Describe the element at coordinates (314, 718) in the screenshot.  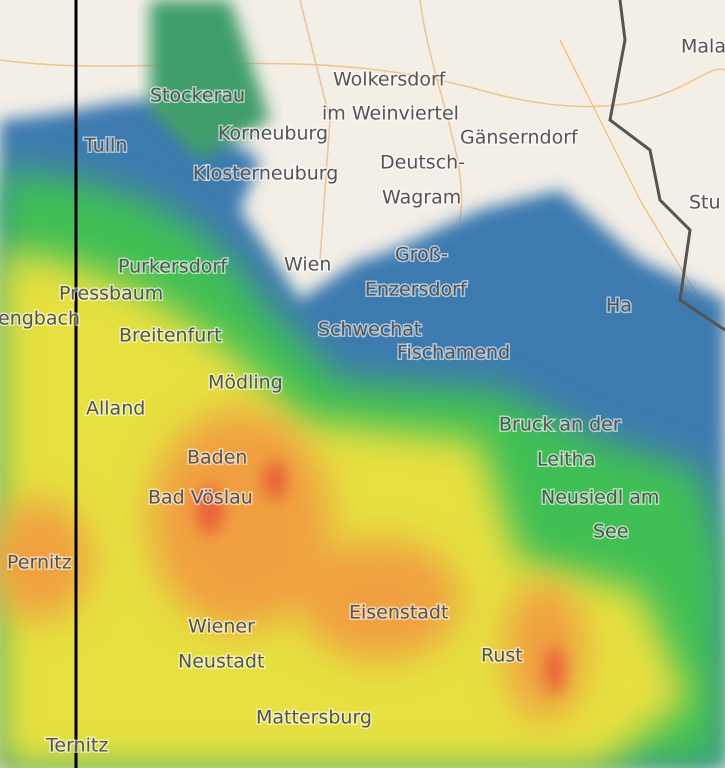
I see `place-label: Mattersburg` at that location.